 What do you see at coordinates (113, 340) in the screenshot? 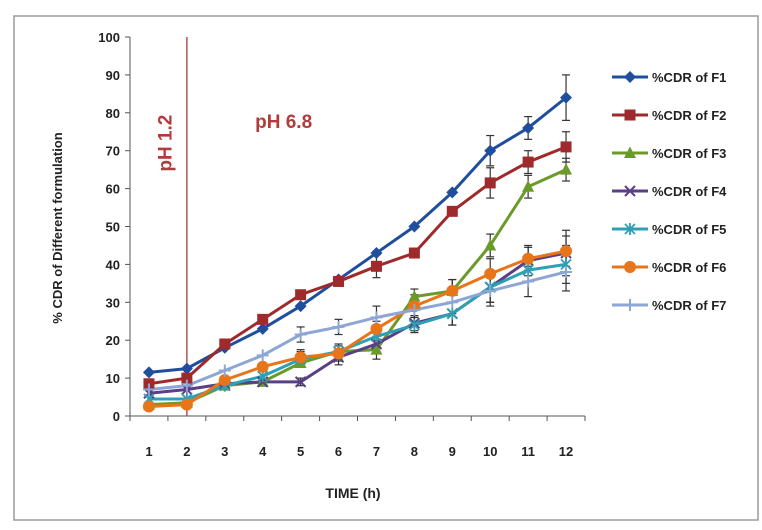
I see `y-tick-label: 20` at bounding box center [113, 340].